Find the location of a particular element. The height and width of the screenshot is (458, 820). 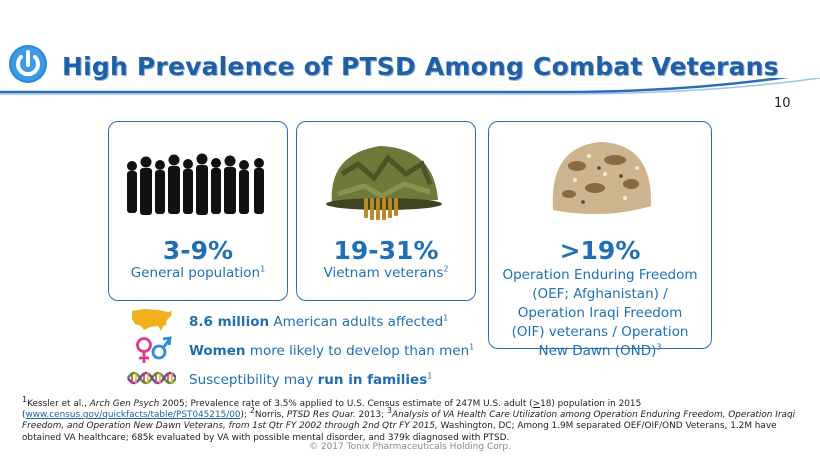

header-swoosh is located at coordinates (410, 86).